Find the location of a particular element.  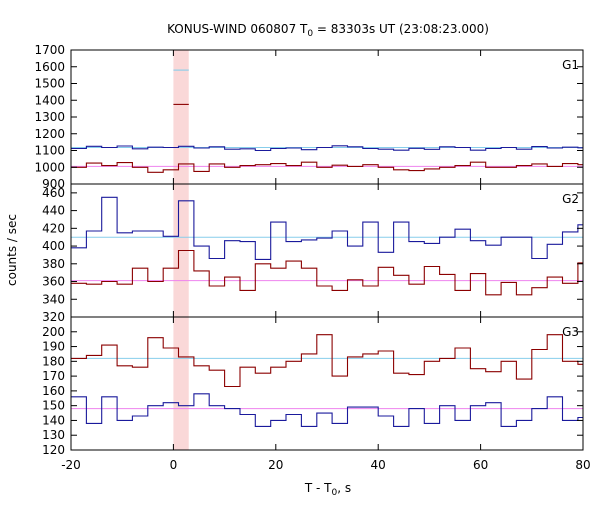

y-tick-label: 1600 is located at coordinates (49, 67).